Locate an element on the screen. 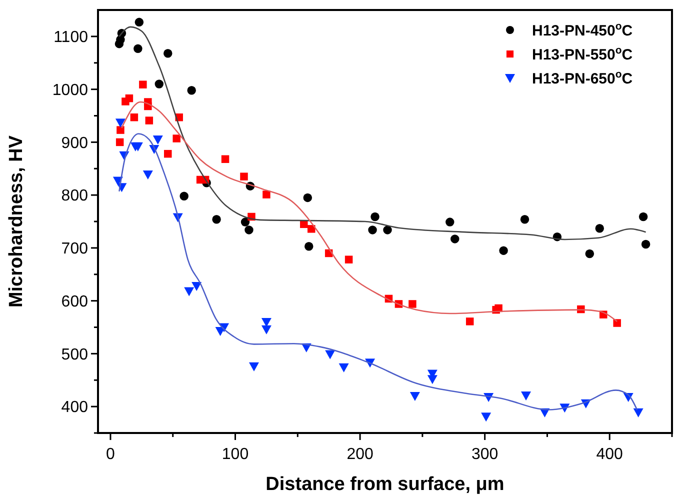 This screenshot has width=679, height=498. y-axis-title: Microhardness, HV is located at coordinates (16, 221).